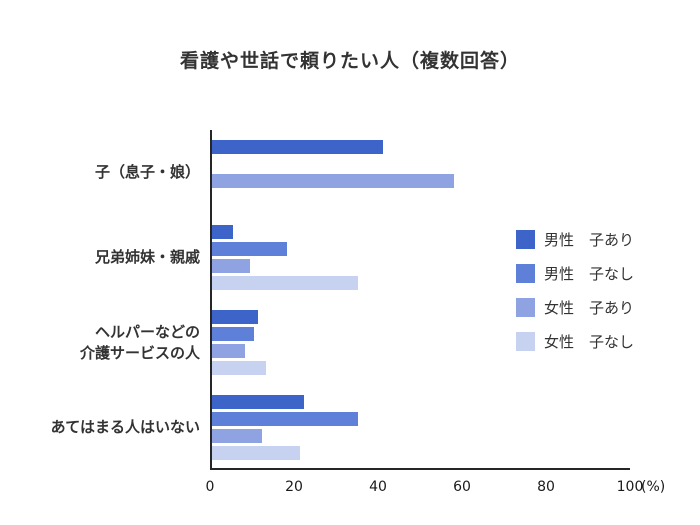 Image resolution: width=700 pixels, height=525 pixels. What do you see at coordinates (349, 61) in the screenshot?
I see `chart-title: 看護や世話で頼りたい人（複数回答）` at bounding box center [349, 61].